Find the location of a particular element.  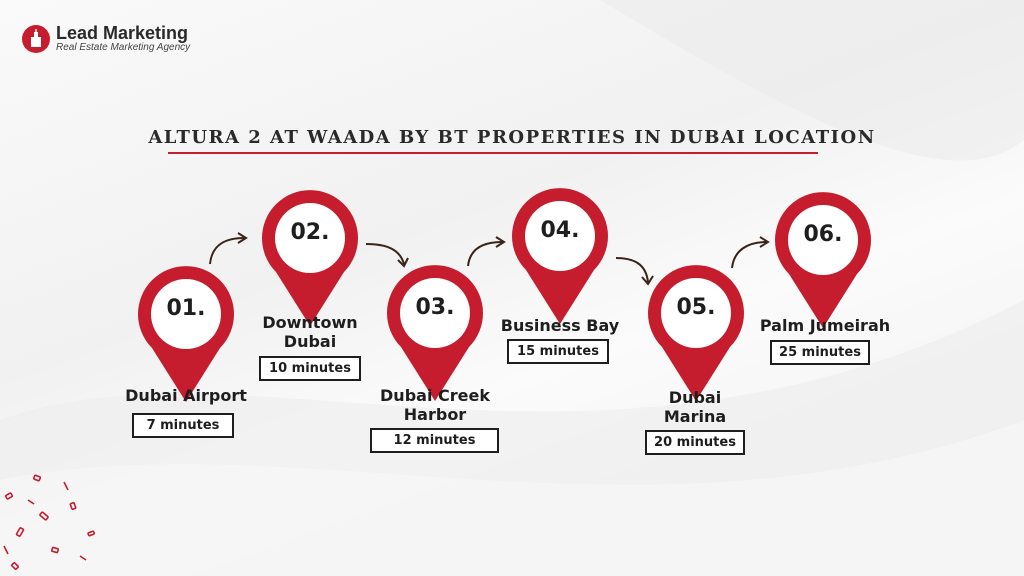

travel-time-4: 15 minutes is located at coordinates (558, 351).